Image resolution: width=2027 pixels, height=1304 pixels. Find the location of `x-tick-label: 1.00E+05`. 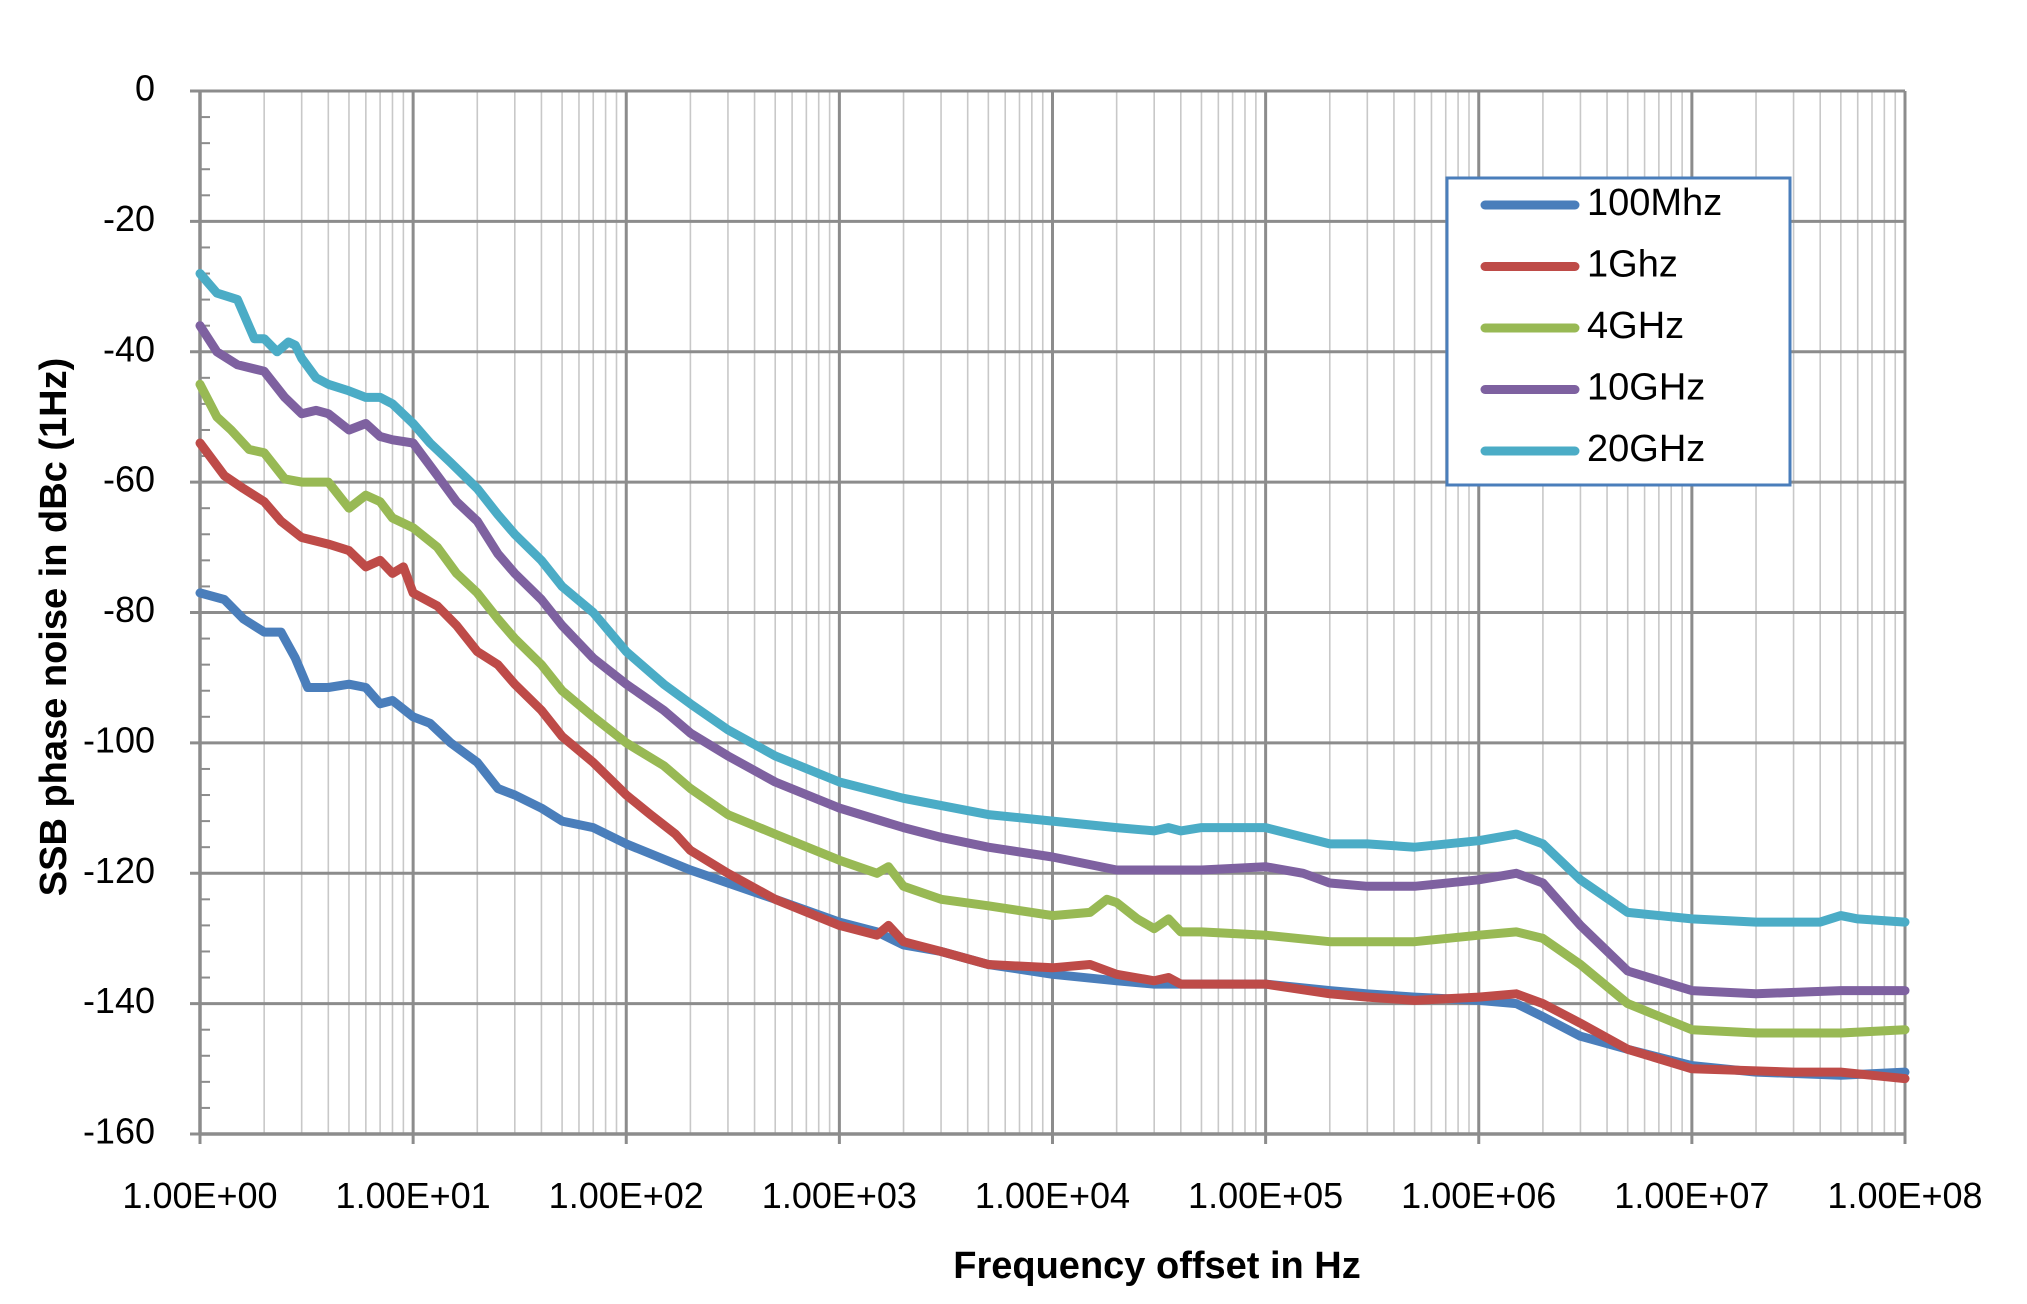

x-tick-label: 1.00E+05 is located at coordinates (1265, 1195).